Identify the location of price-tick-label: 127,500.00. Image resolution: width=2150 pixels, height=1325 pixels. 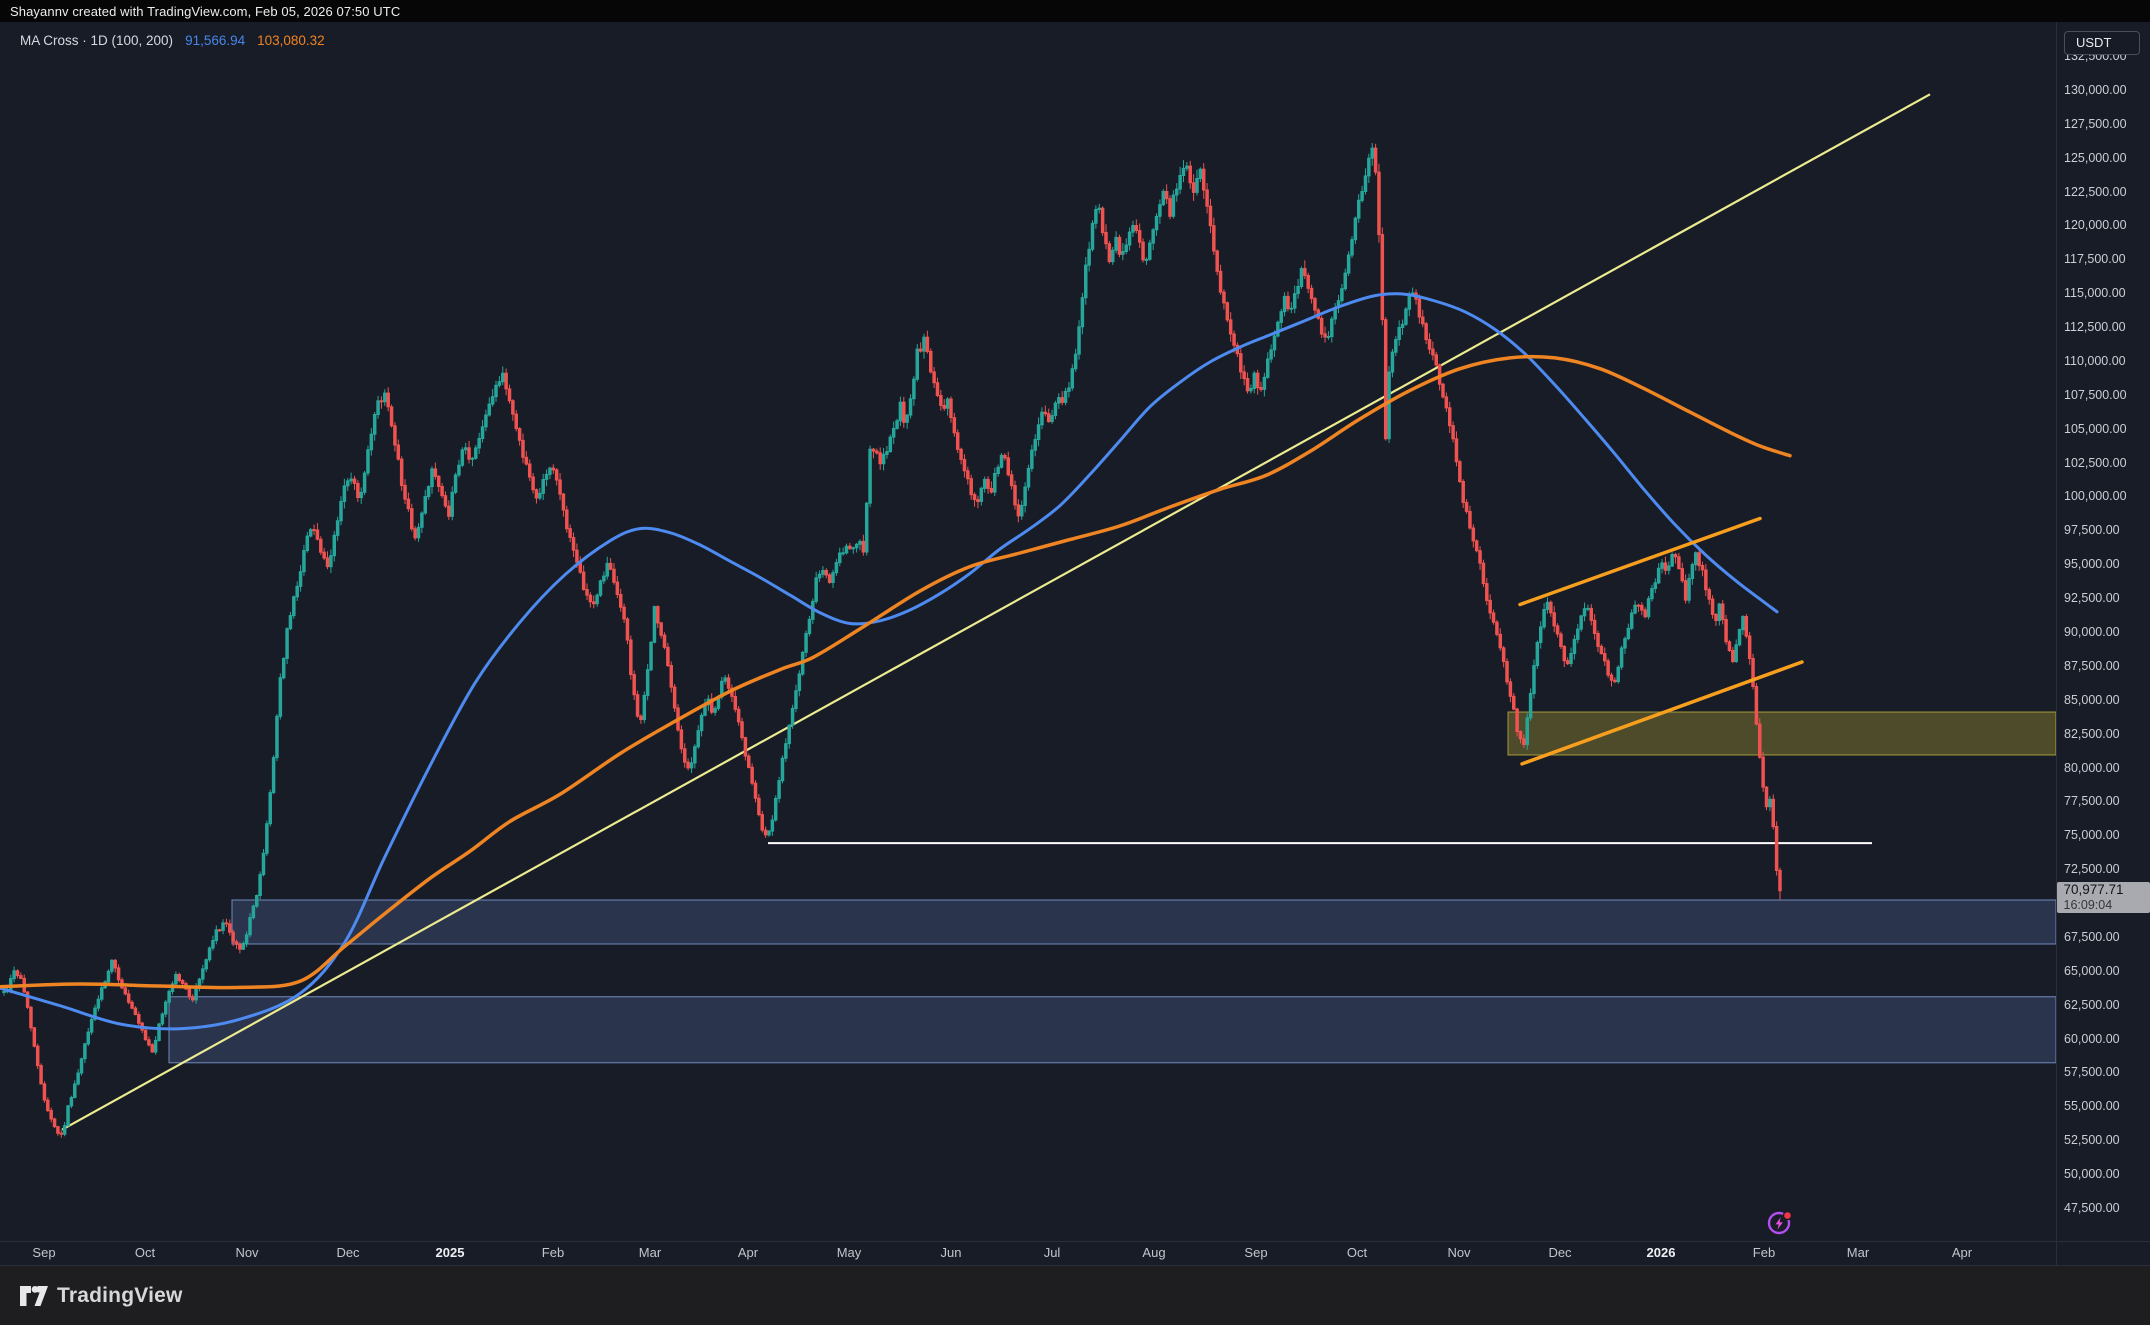
(2095, 123).